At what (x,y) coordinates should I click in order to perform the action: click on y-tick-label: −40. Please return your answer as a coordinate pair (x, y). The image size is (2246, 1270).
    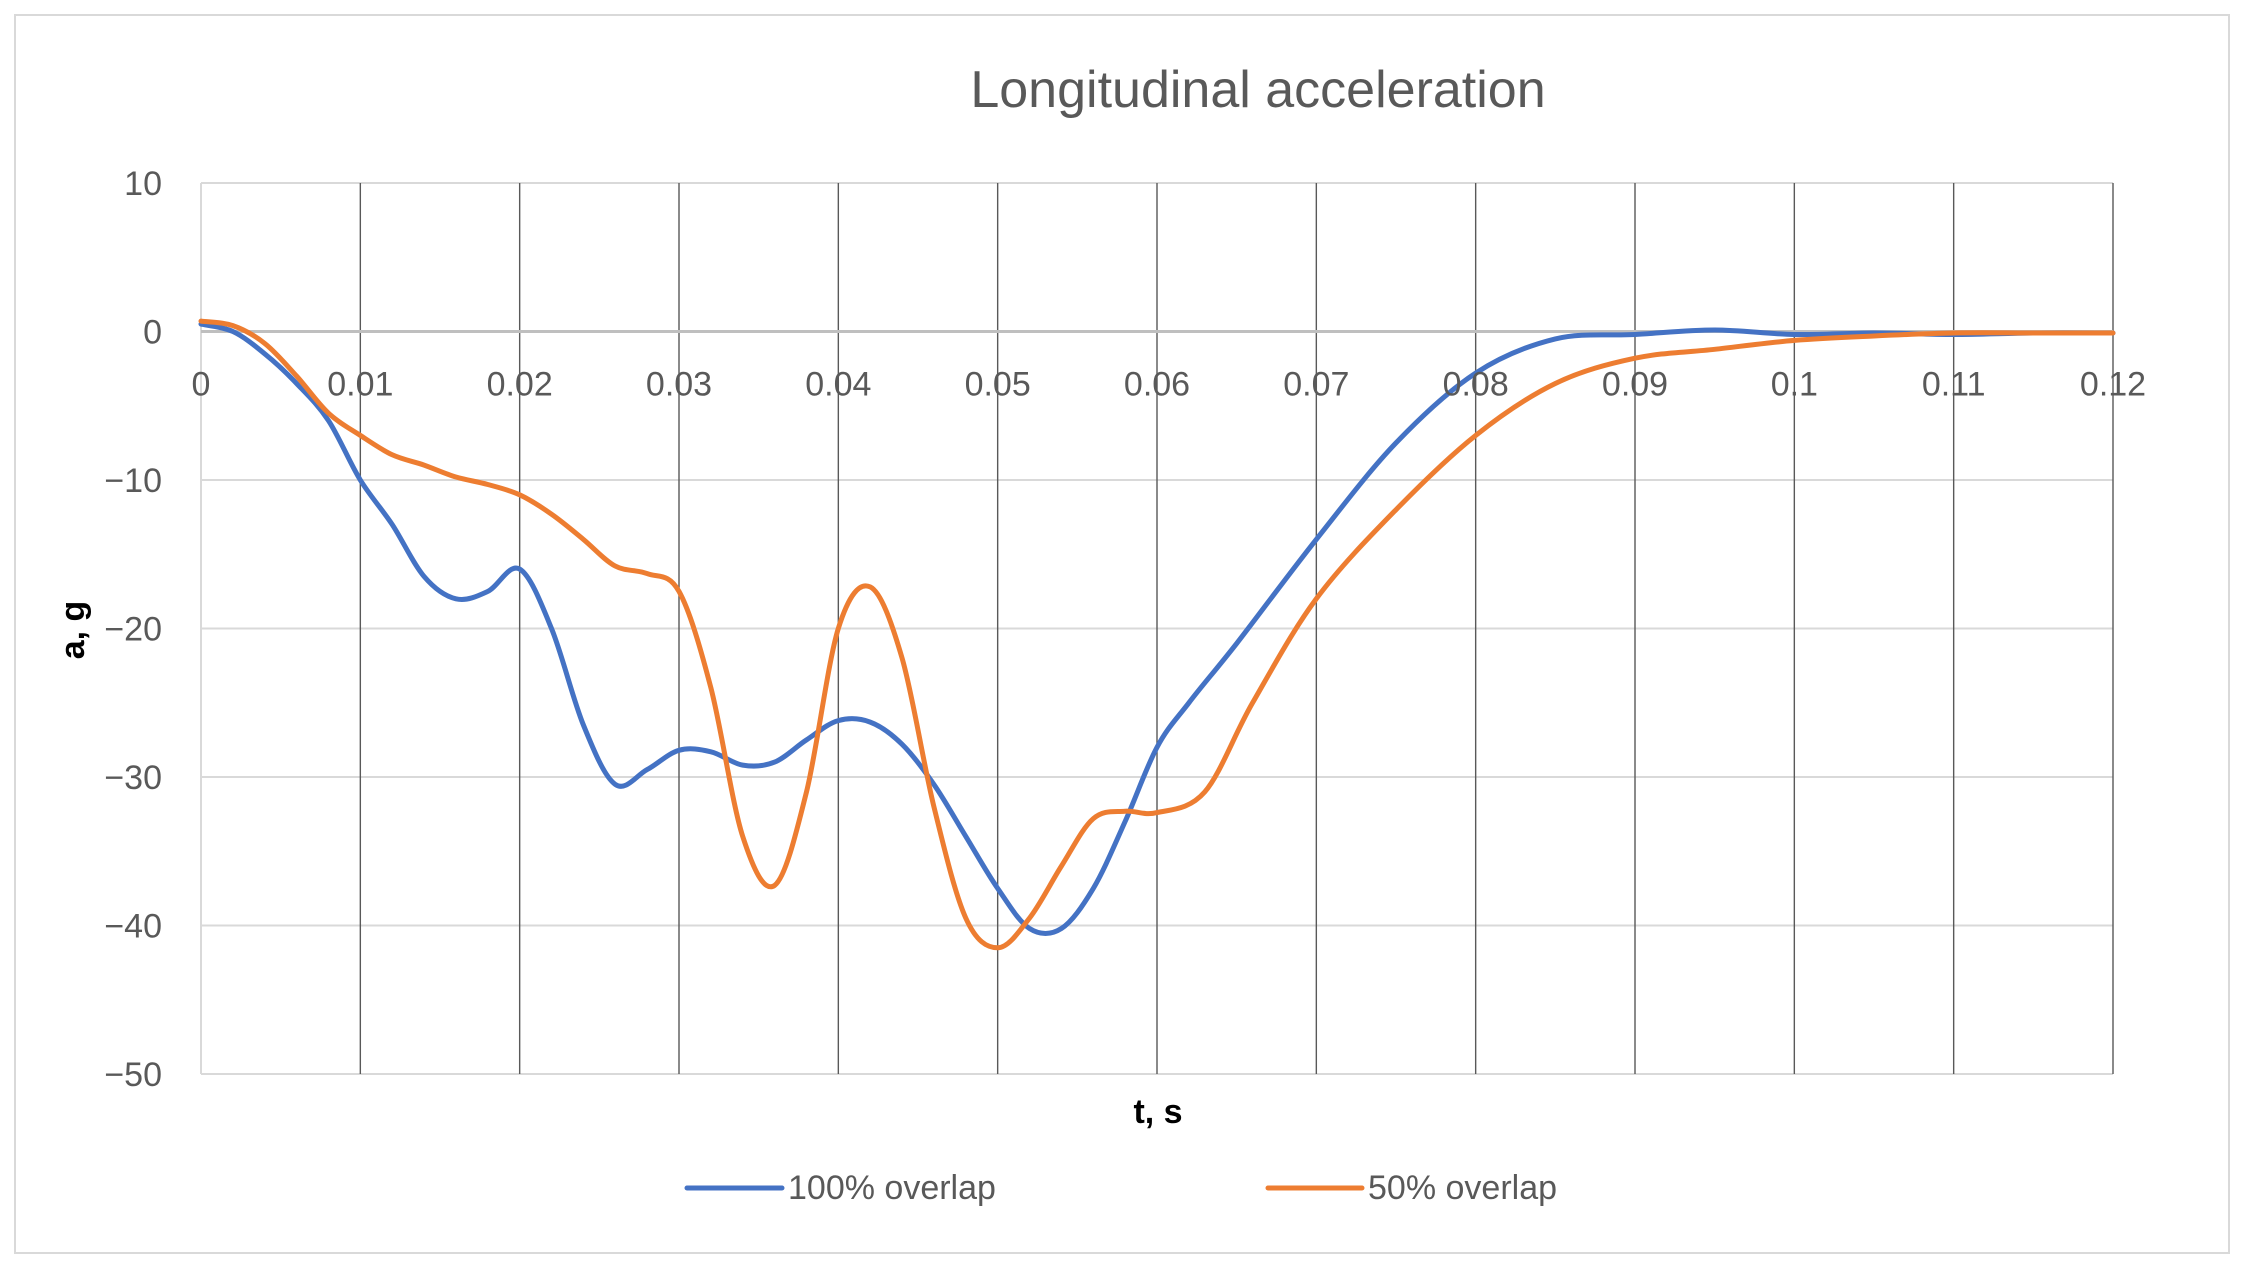
    Looking at the image, I should click on (133, 927).